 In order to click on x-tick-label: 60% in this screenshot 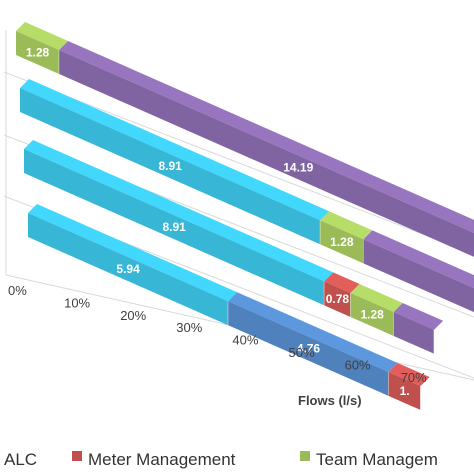, I will do `click(358, 364)`.